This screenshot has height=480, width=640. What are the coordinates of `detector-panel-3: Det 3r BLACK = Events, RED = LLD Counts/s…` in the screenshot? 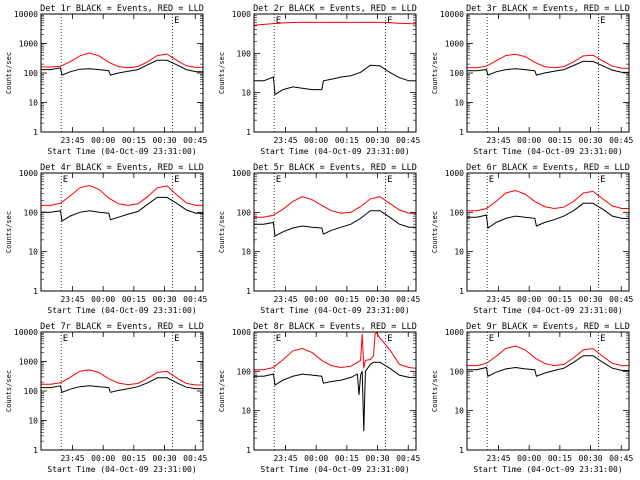 It's located at (532, 80).